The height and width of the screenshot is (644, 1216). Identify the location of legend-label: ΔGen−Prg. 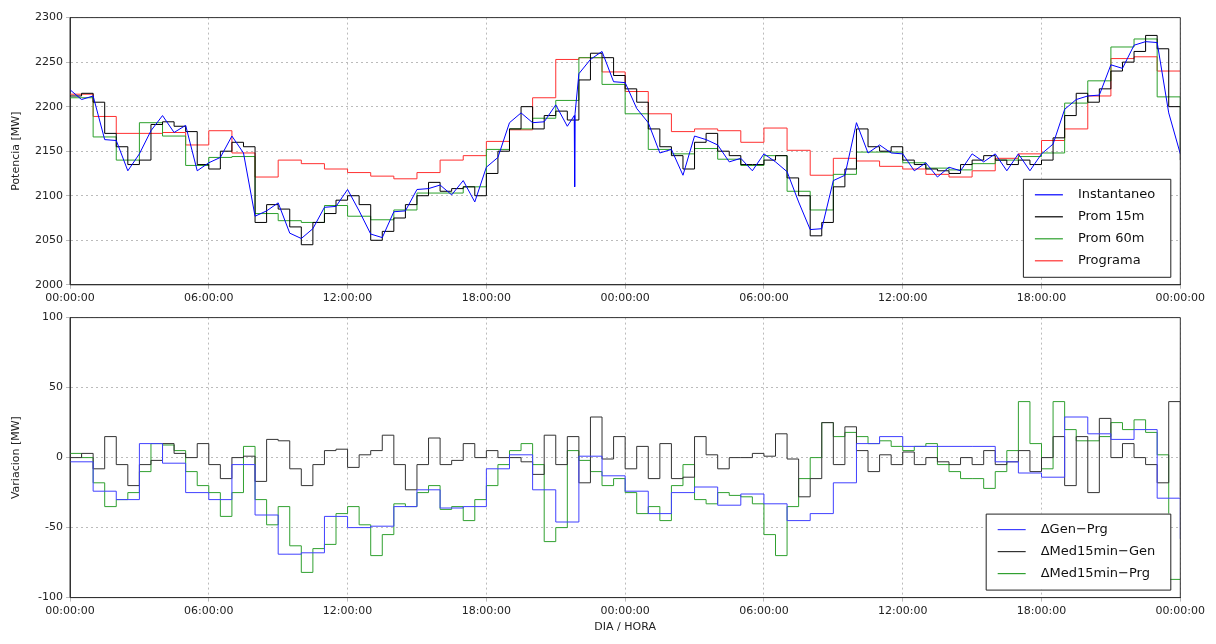
(1074, 528).